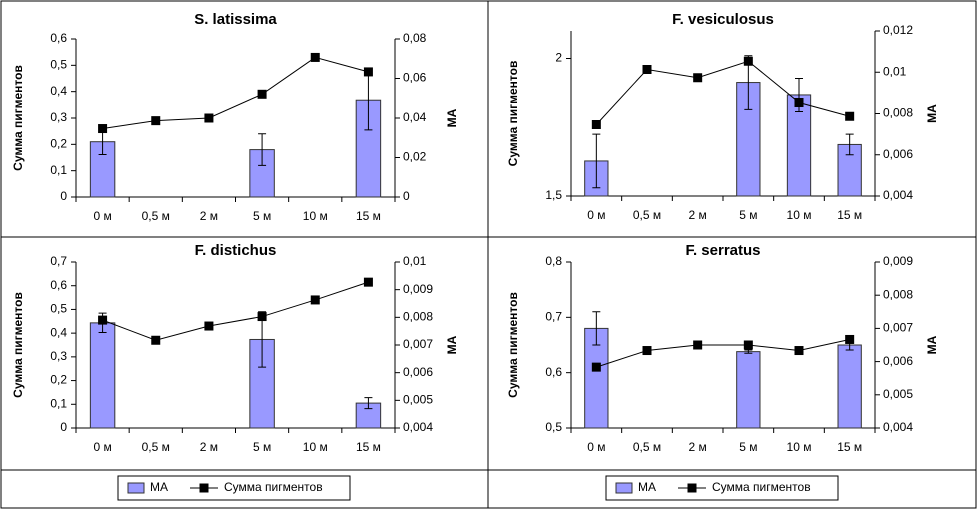 This screenshot has width=977, height=509. What do you see at coordinates (415, 38) in the screenshot?
I see `y2-tick-label: 0,08` at bounding box center [415, 38].